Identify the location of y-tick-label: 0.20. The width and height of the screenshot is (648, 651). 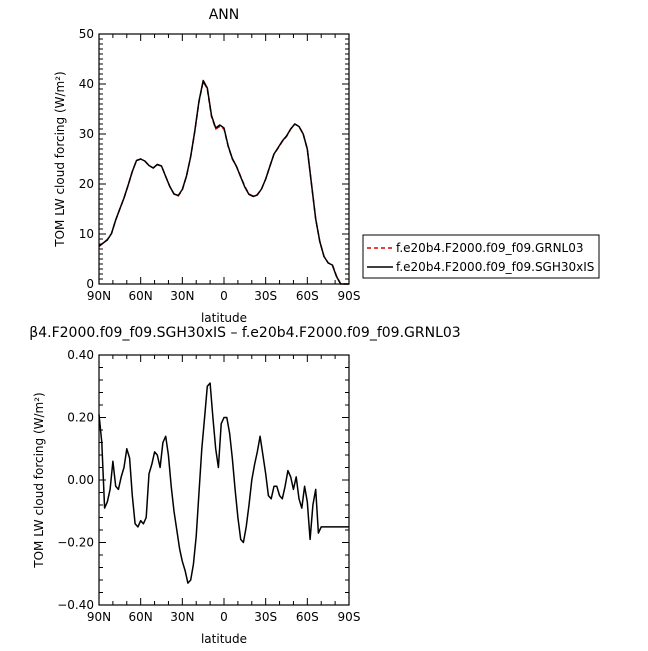
(80, 418).